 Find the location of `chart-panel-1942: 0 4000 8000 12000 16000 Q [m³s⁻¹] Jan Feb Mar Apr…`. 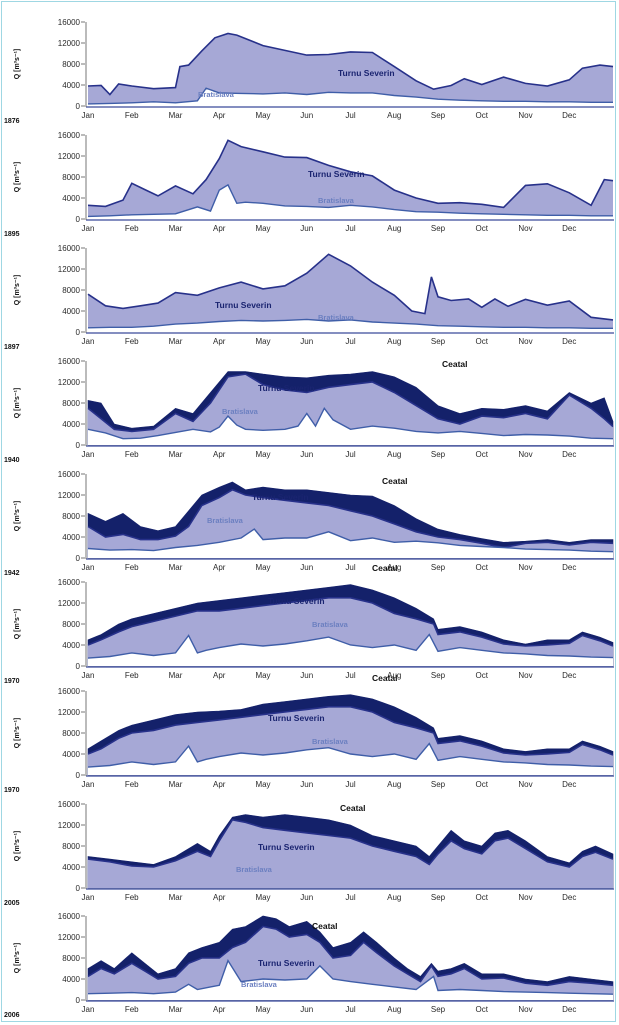

chart-panel-1942: 0 4000 8000 12000 16000 Q [m³s⁻¹] Jan Feb Mar Apr… is located at coordinates (309, 523).